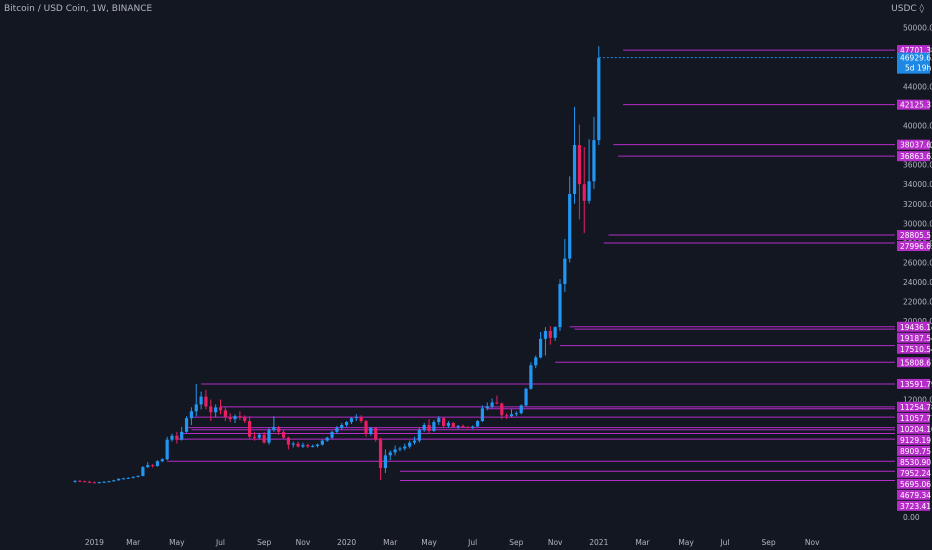 This screenshot has width=932, height=550. What do you see at coordinates (916, 156) in the screenshot?
I see `level-tag-label: 36863.63` at bounding box center [916, 156].